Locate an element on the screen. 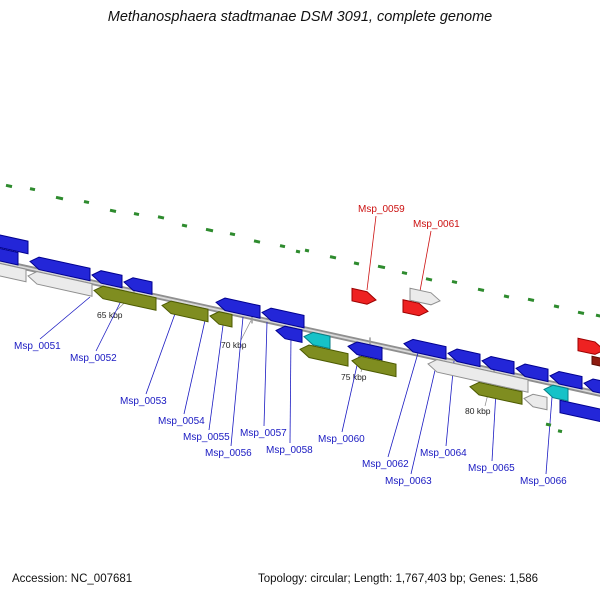 This screenshot has height=600, width=600. gene-label: Msp_0054 is located at coordinates (181, 421).